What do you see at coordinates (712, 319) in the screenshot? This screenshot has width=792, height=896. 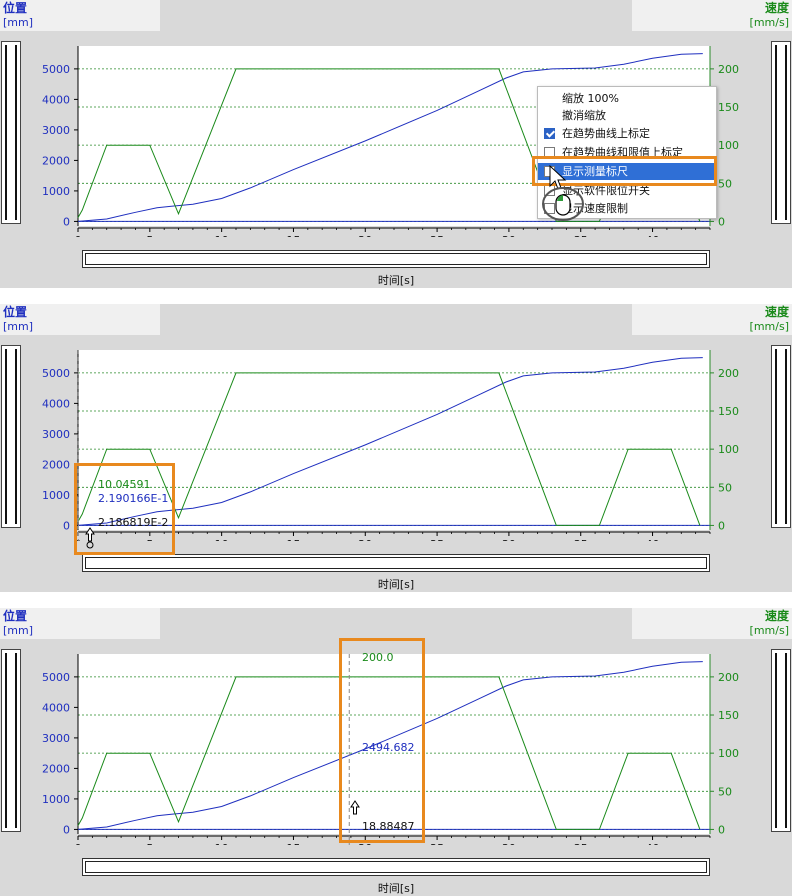 I see `y2-axis-label-box` at bounding box center [712, 319].